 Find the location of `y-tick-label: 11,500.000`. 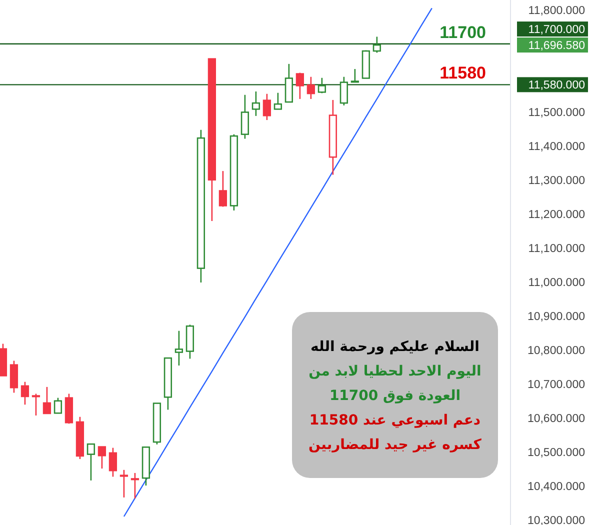

y-tick-label: 11,500.000 is located at coordinates (556, 112).